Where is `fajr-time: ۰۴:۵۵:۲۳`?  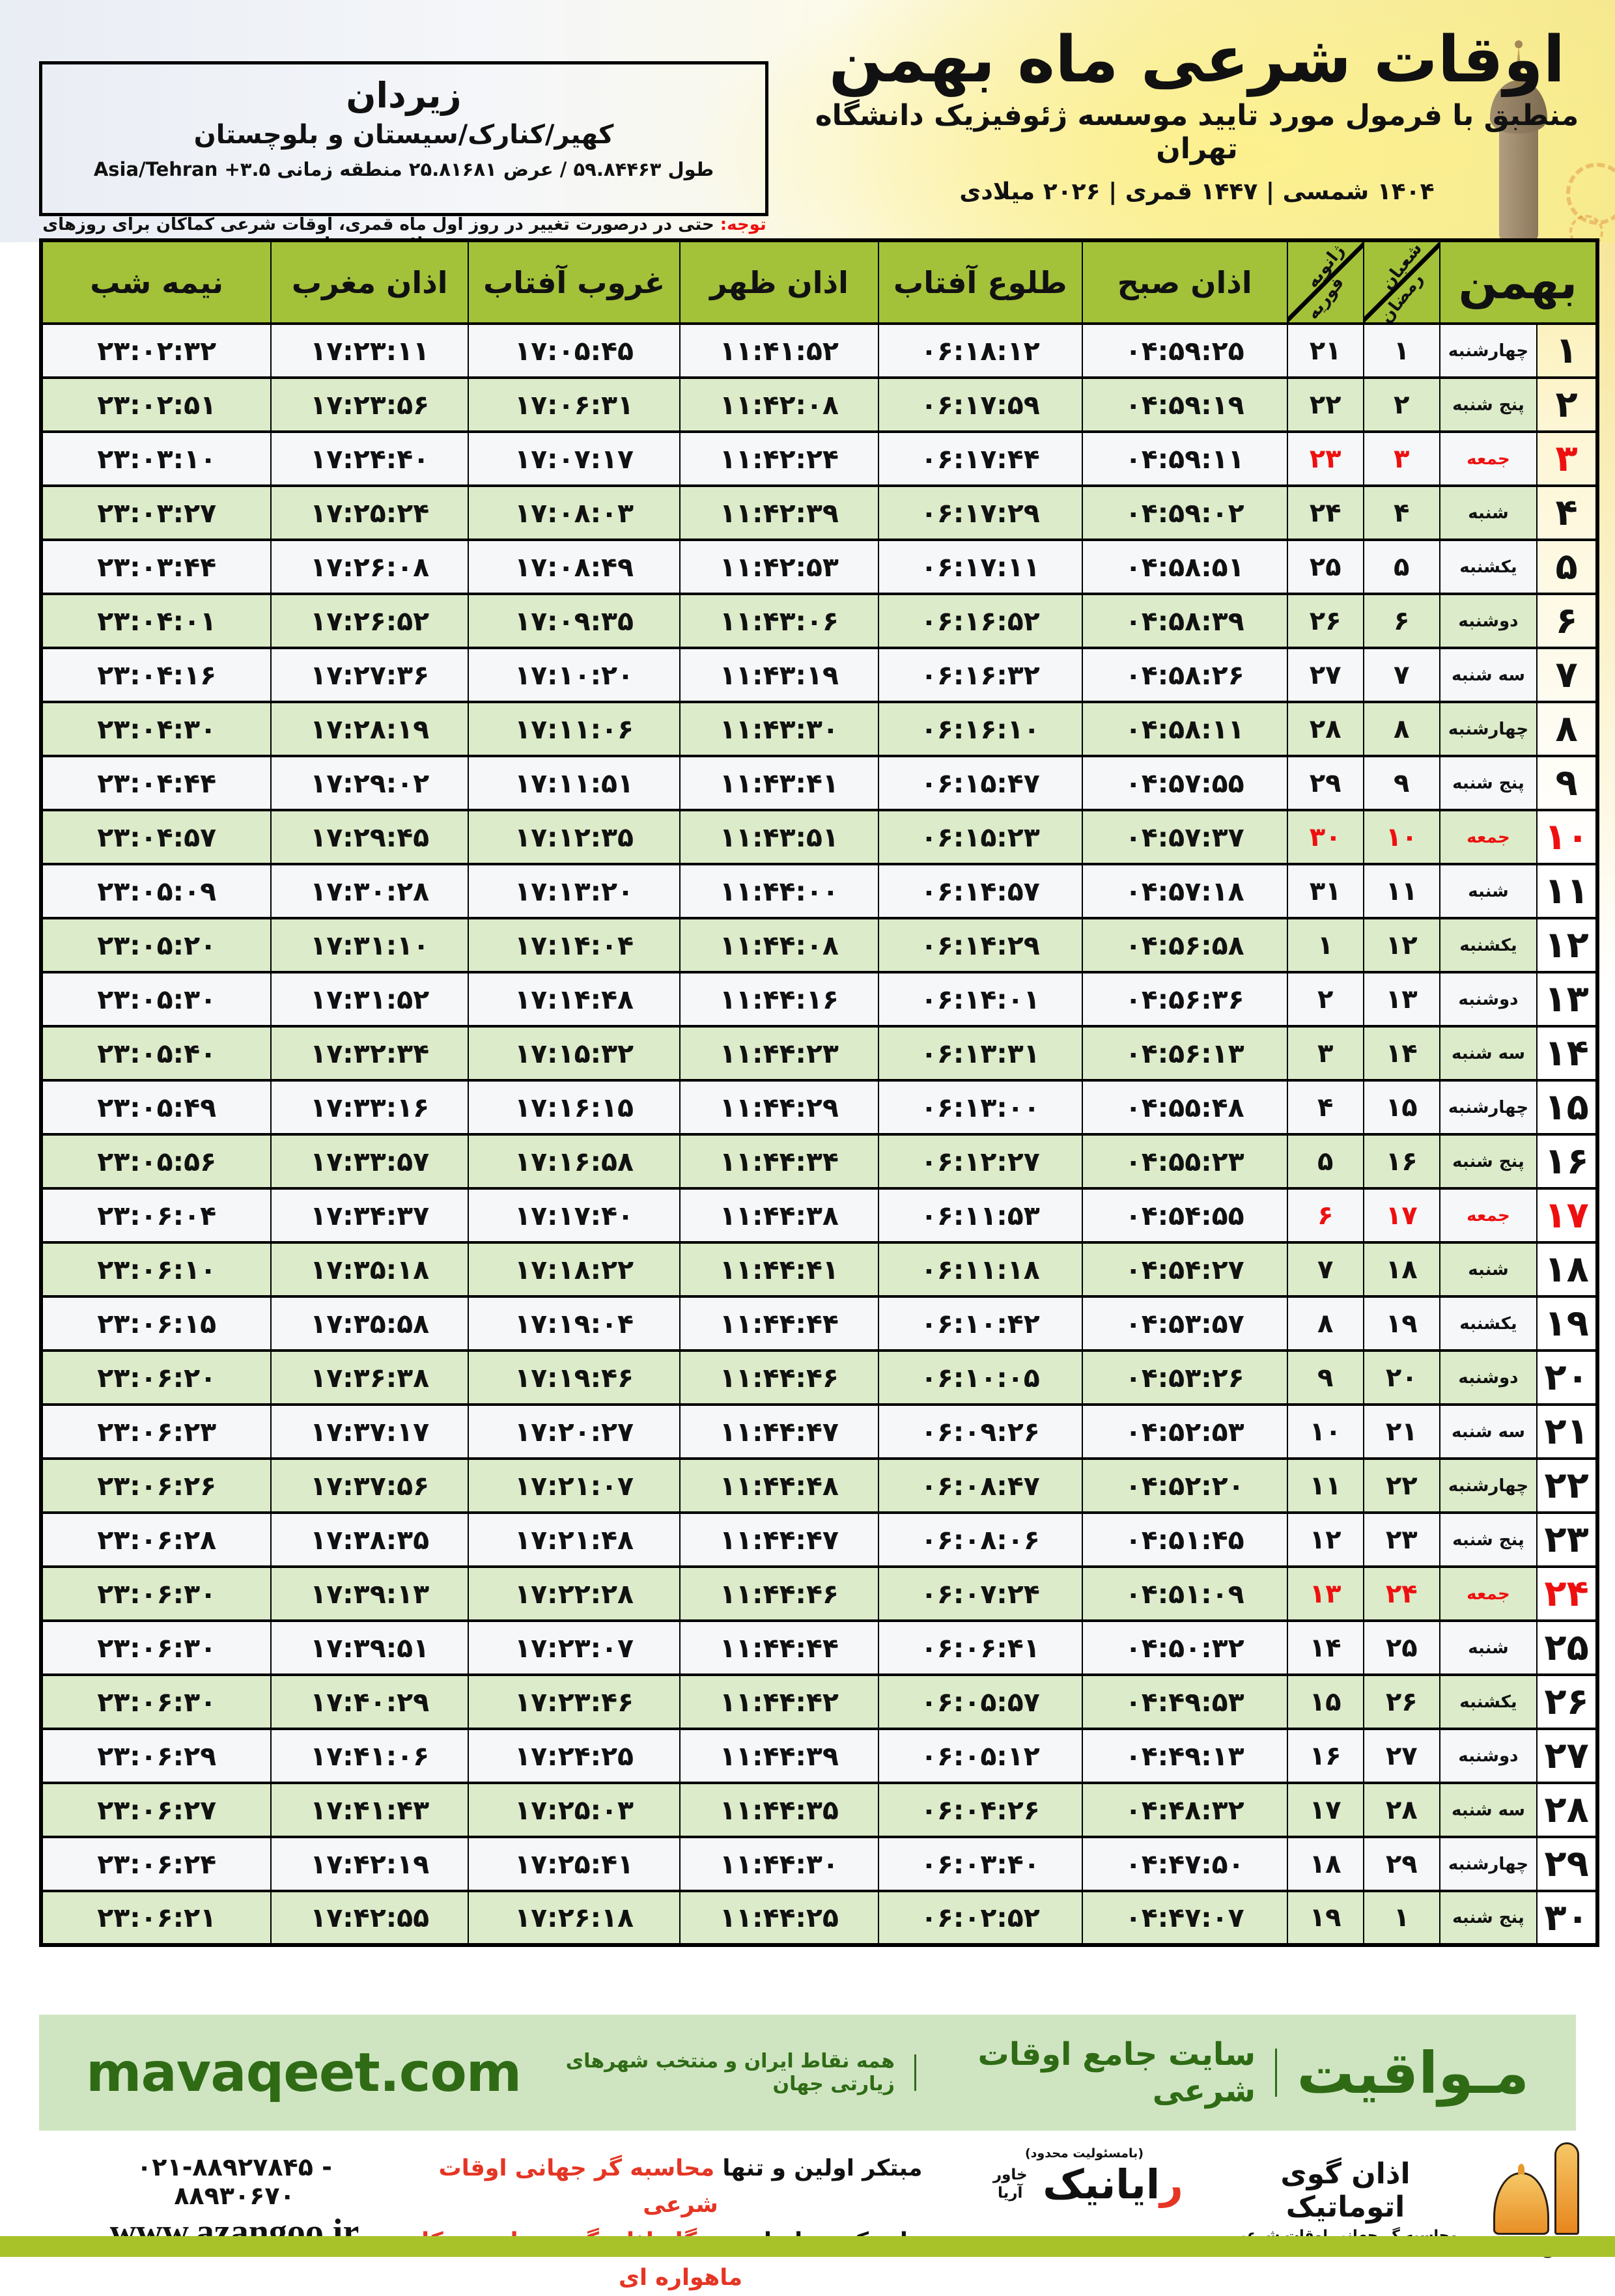
fajr-time: ۰۴:۵۵:۲۳ is located at coordinates (1184, 1161).